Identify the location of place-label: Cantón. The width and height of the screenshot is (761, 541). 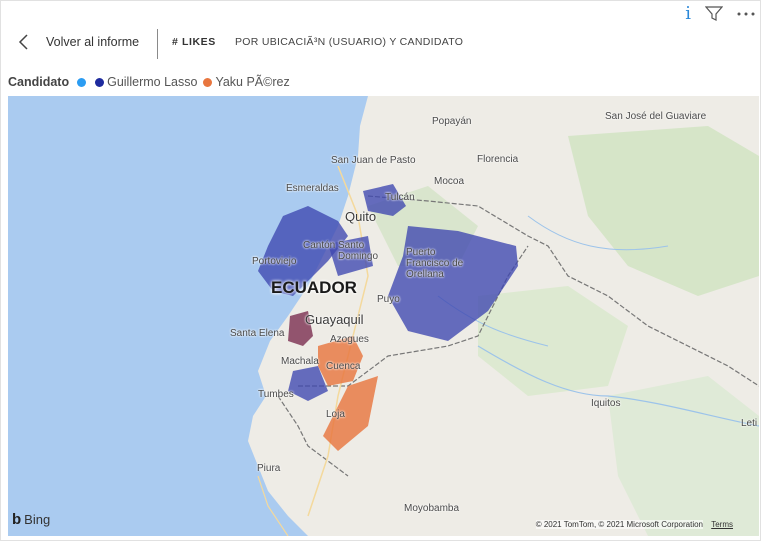
(319, 245).